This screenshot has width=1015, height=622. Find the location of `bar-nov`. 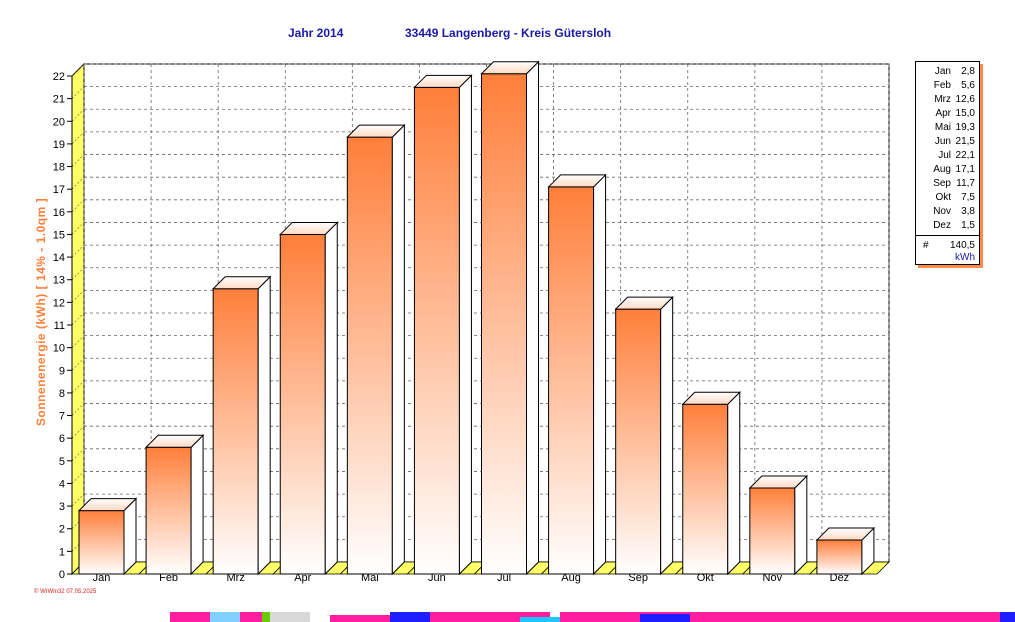

bar-nov is located at coordinates (778, 525).